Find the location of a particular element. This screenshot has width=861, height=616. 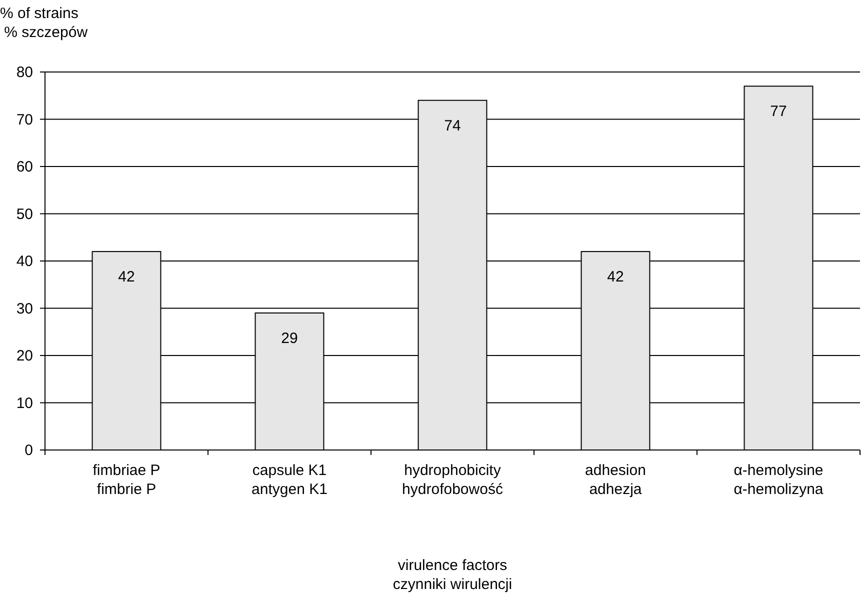

y-tick-label: 30 is located at coordinates (24, 309).